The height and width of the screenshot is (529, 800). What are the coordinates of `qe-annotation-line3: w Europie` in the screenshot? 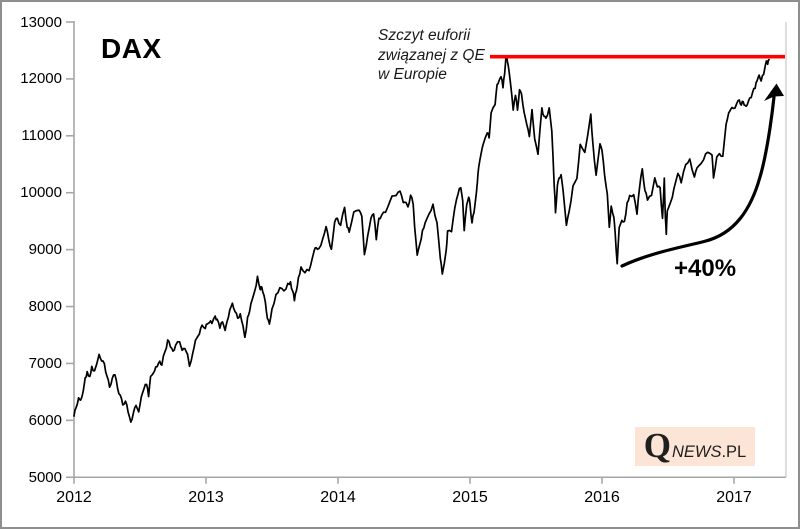 It's located at (412, 74).